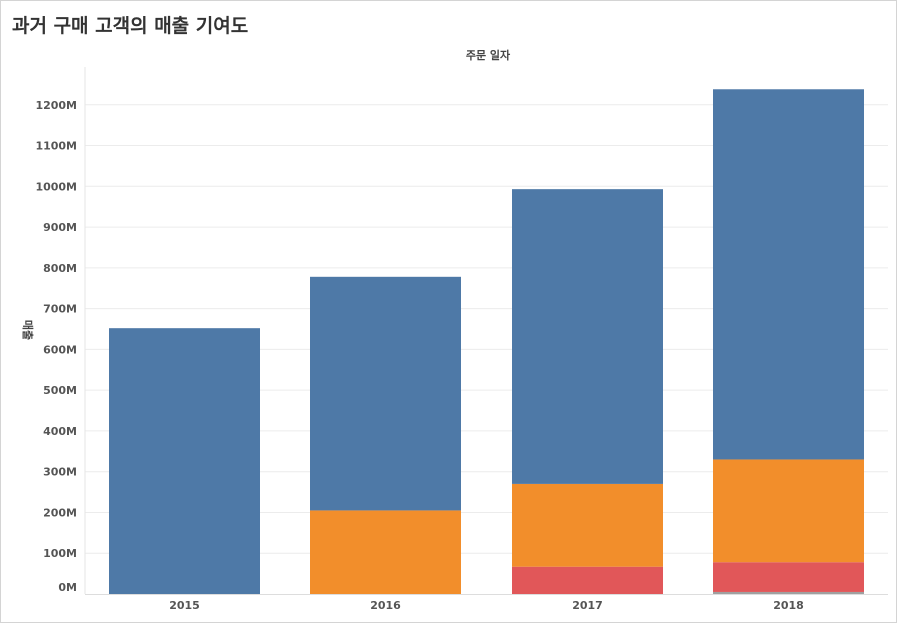 The height and width of the screenshot is (624, 897). I want to click on y-tick-label: 1100M, so click(56, 146).